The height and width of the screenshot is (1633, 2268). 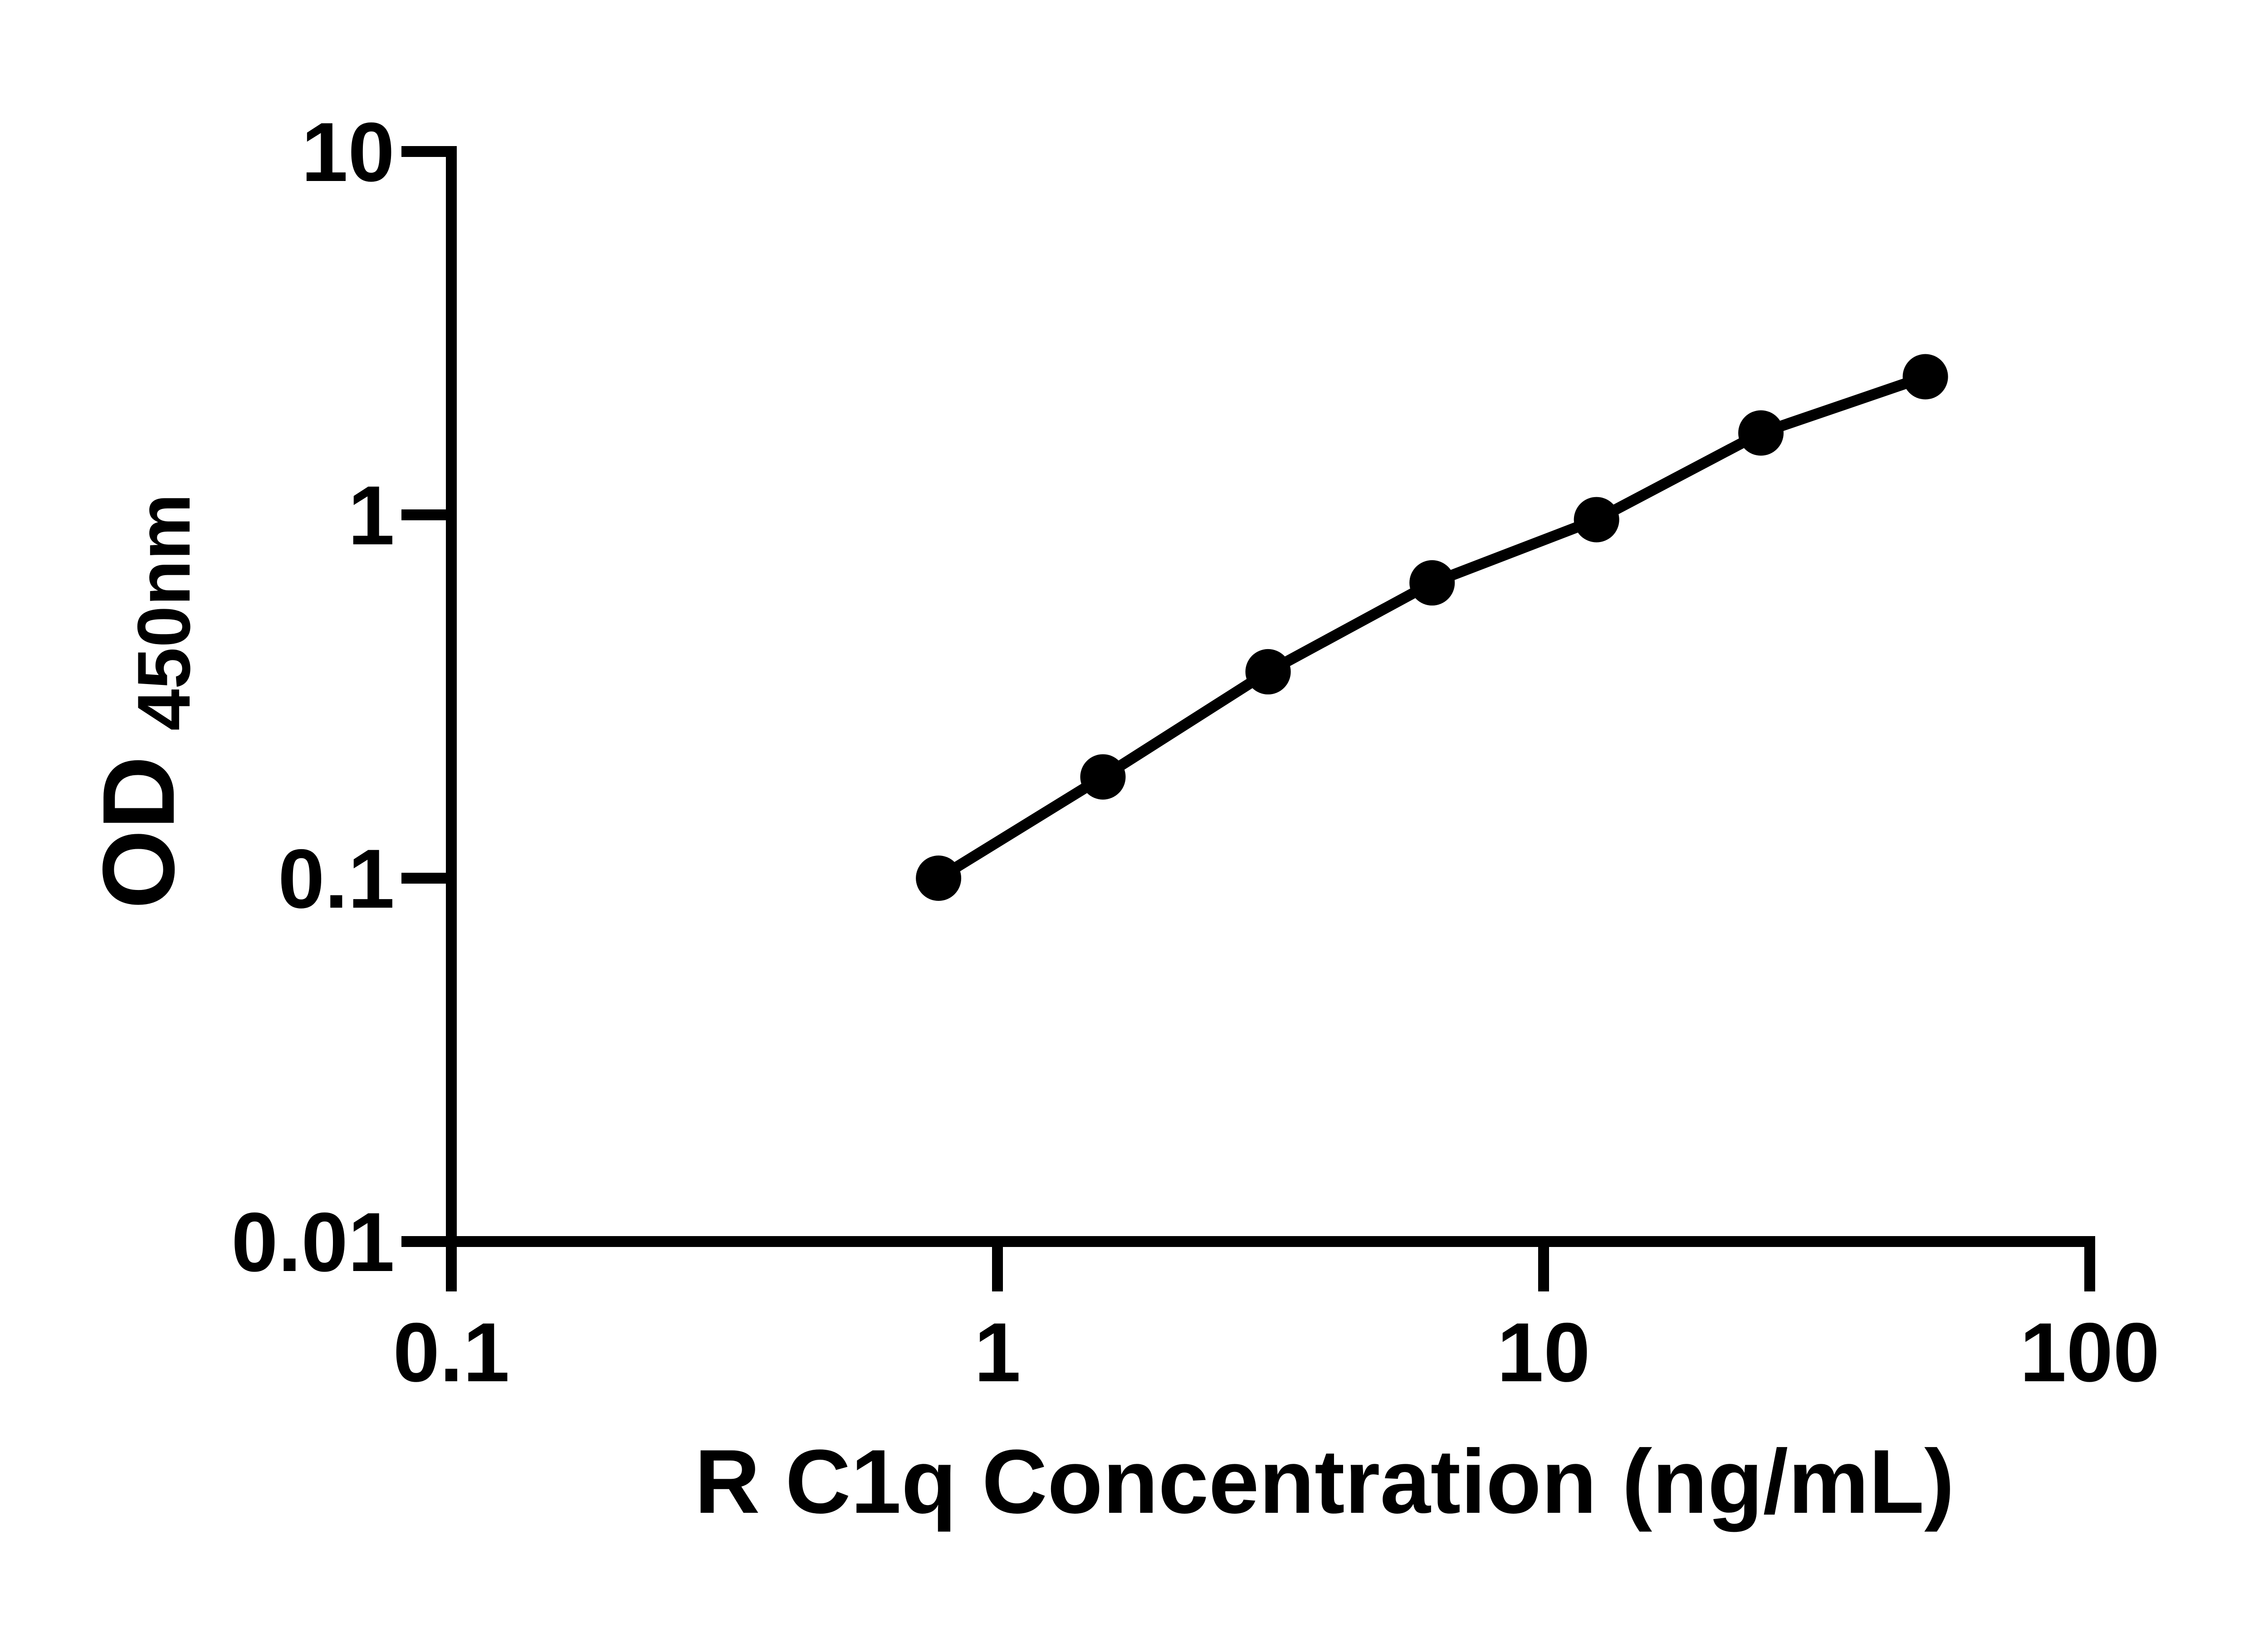 I want to click on x-tick-label: 100, so click(x=2090, y=1352).